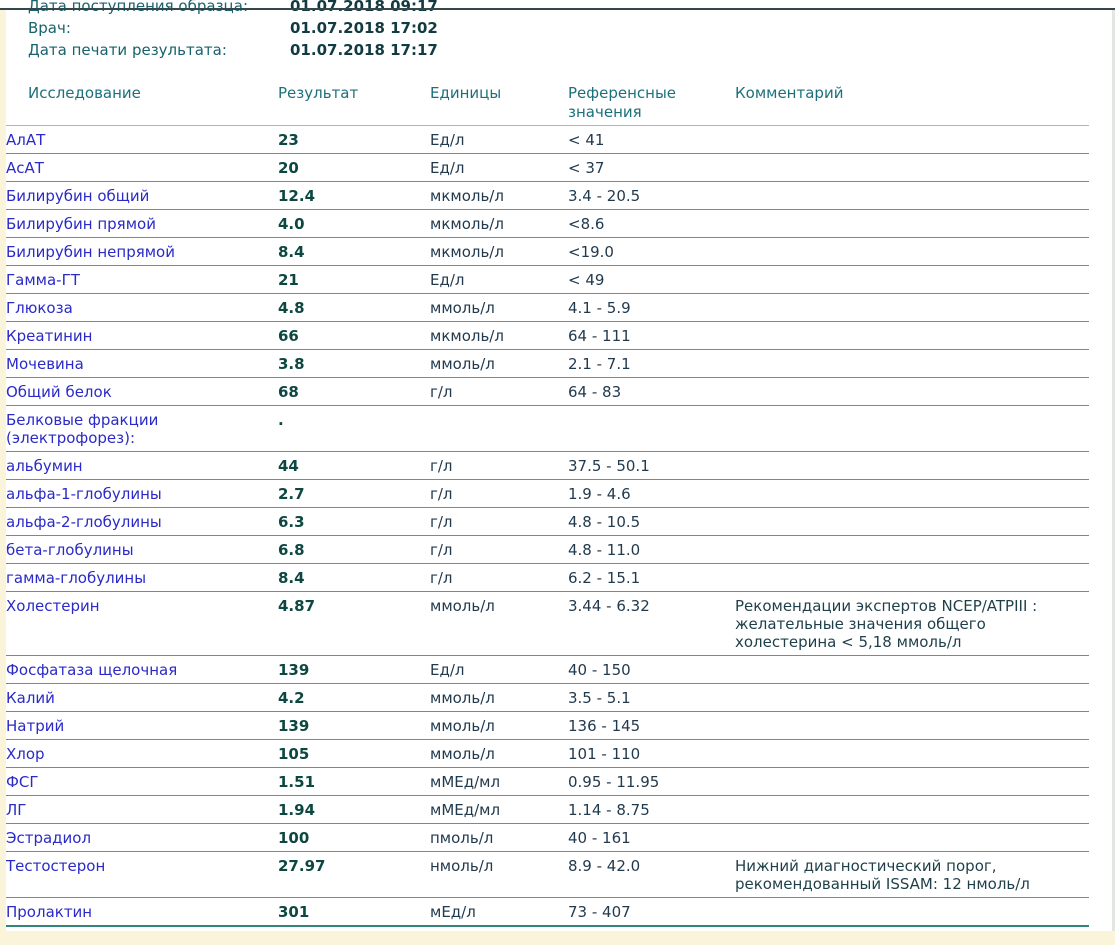  What do you see at coordinates (651, 195) in the screenshot?
I see `cell-reference: 3.4 - 20.5` at bounding box center [651, 195].